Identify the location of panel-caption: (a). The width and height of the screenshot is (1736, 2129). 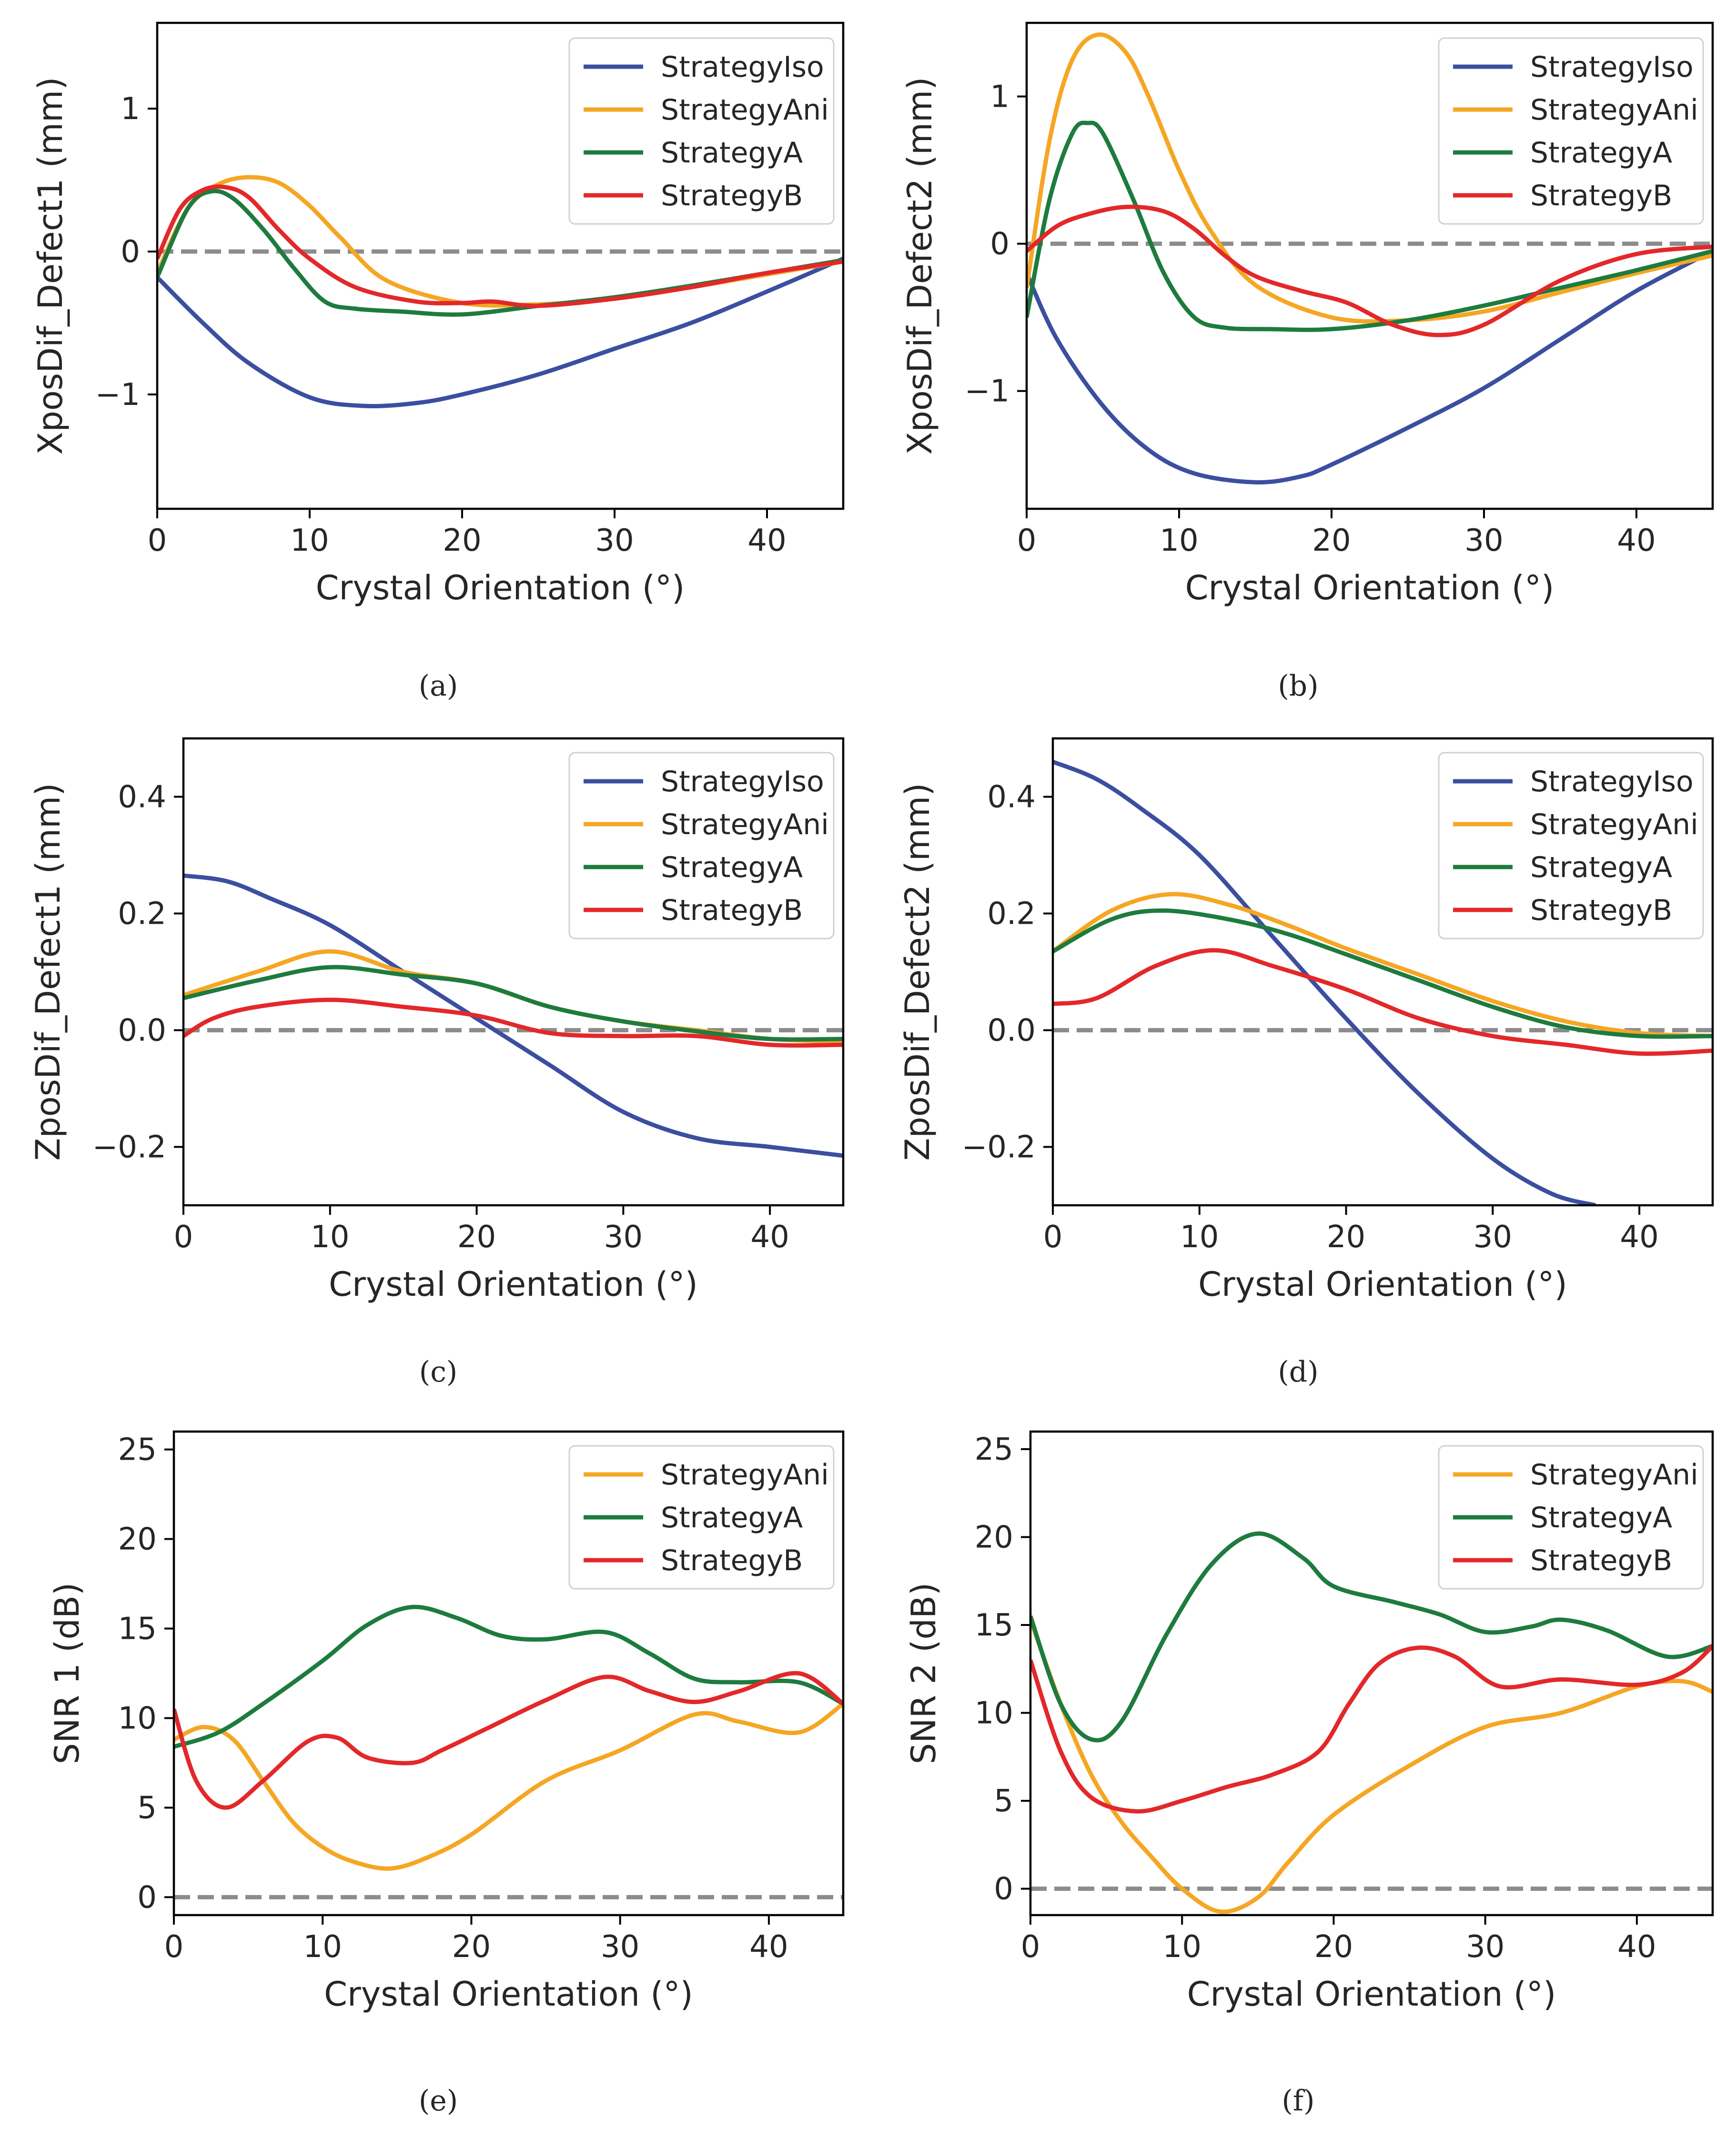
(438, 686).